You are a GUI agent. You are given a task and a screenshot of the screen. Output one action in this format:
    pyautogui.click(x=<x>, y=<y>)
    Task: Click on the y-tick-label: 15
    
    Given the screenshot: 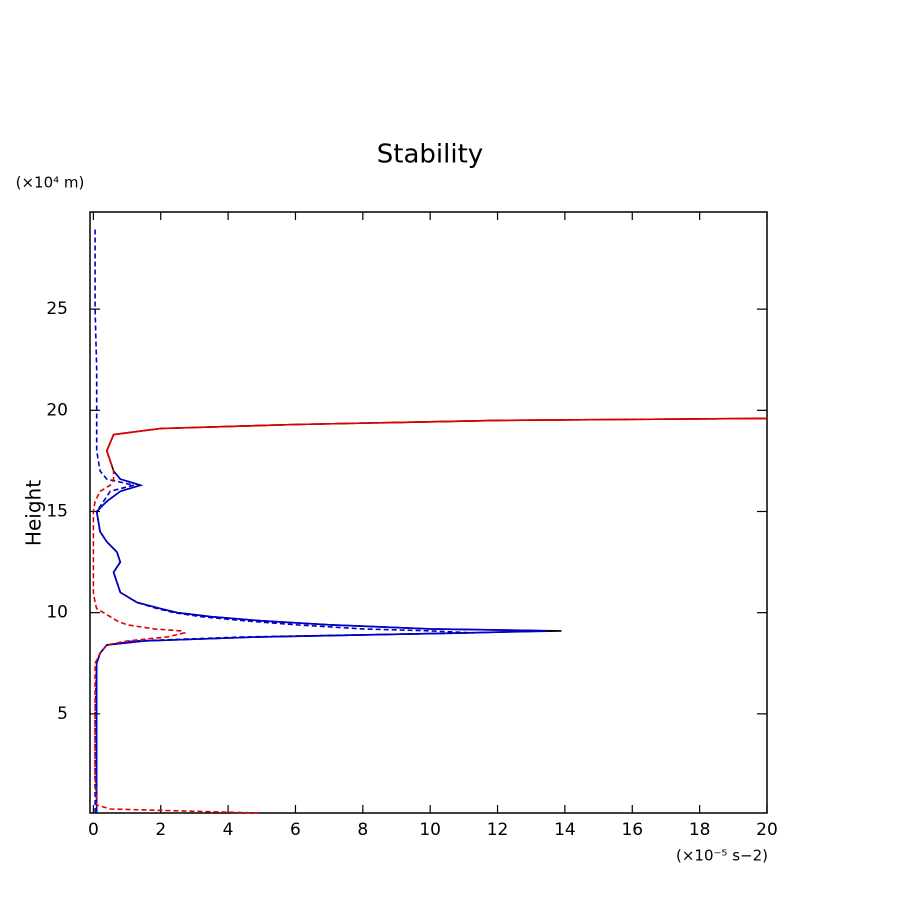 What is the action you would take?
    pyautogui.click(x=57, y=511)
    